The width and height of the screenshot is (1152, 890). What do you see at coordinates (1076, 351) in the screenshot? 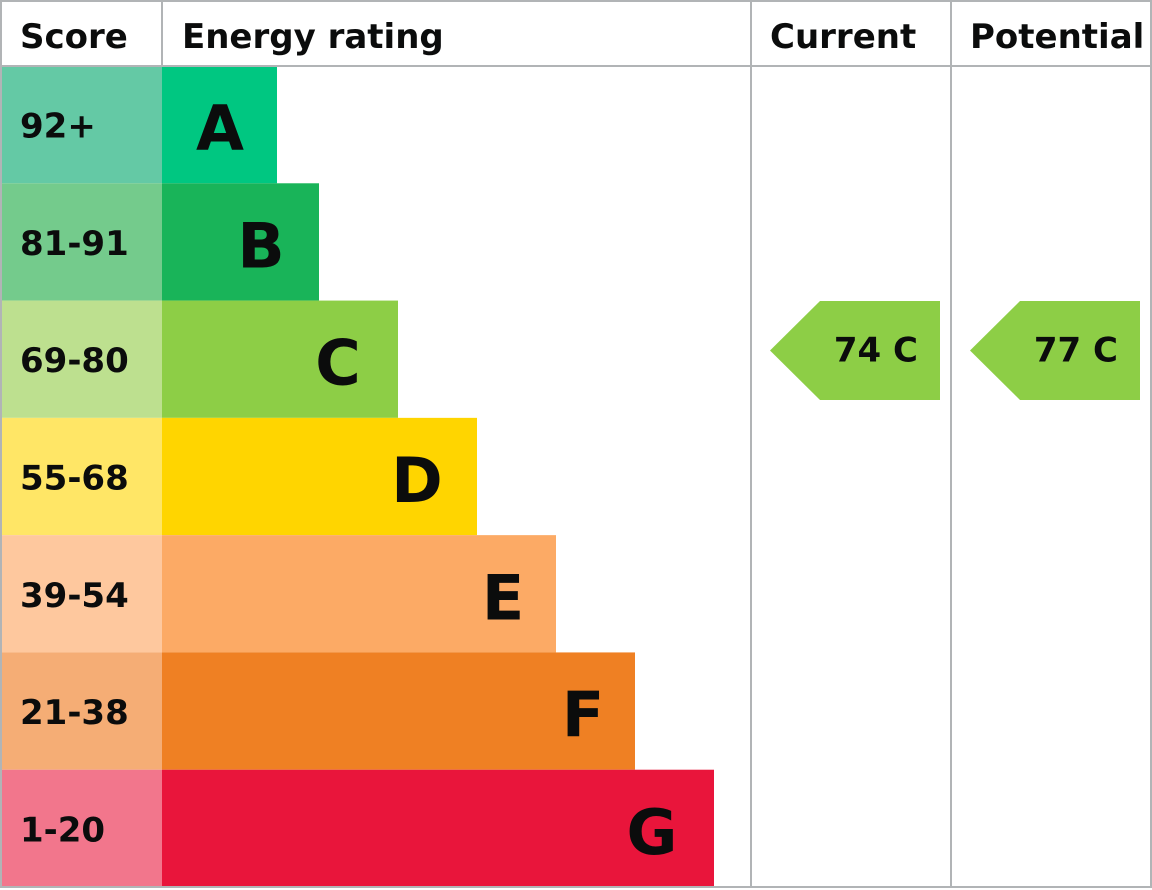
I see `potential-rating: 77 C` at bounding box center [1076, 351].